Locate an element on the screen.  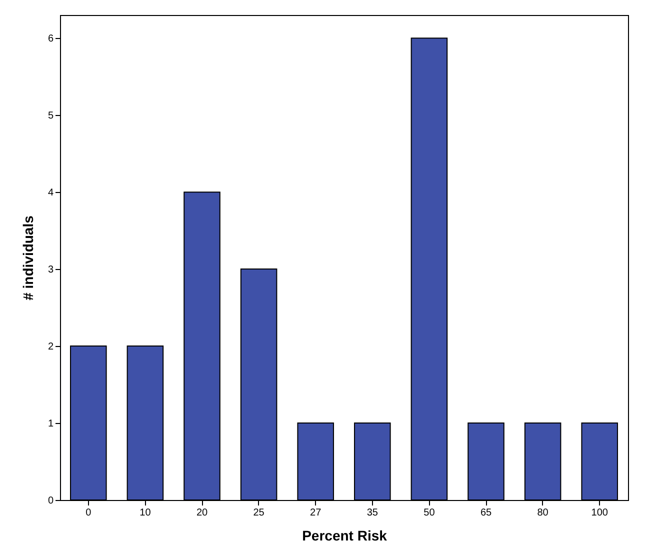
y-tick-label: 6 is located at coordinates (51, 39).